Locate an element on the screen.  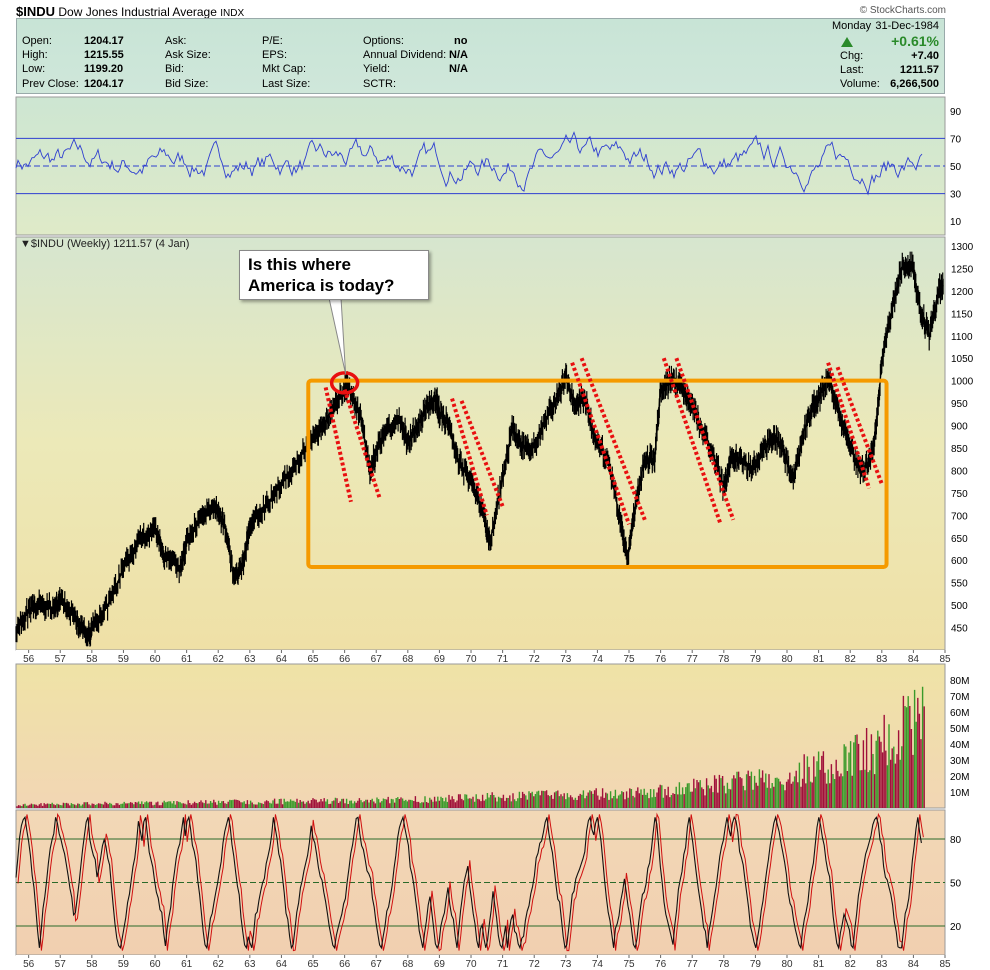
x-axis-top-label: 71 is located at coordinates (503, 659).